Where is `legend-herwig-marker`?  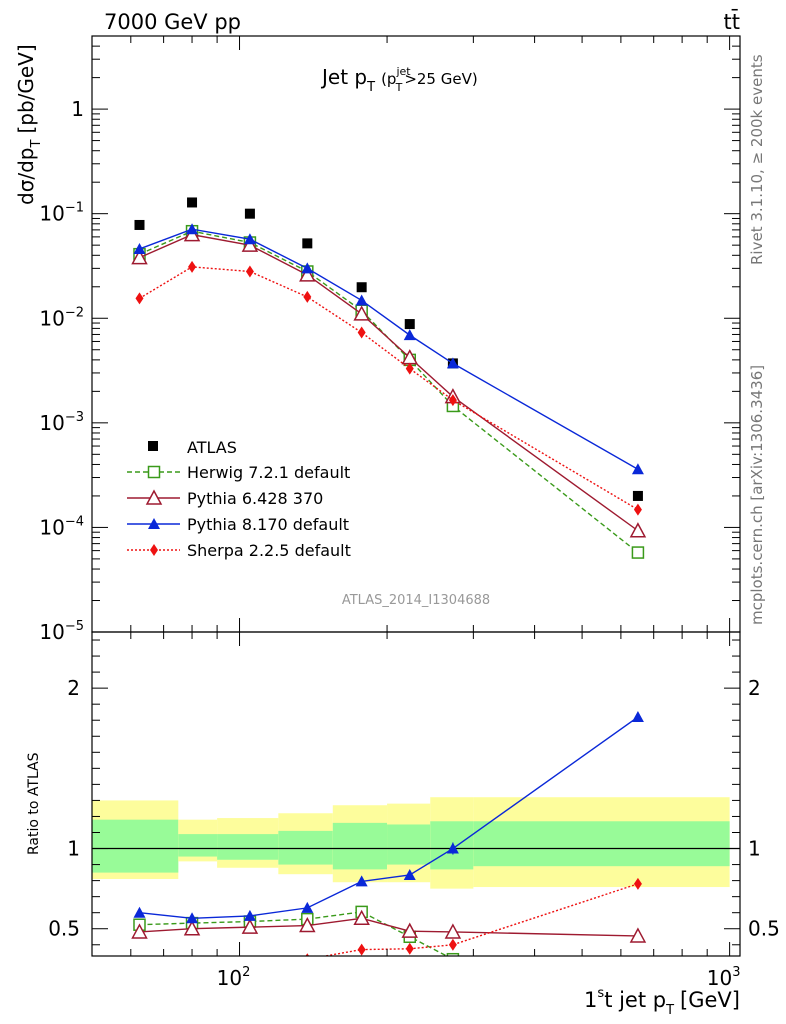 legend-herwig-marker is located at coordinates (154, 472).